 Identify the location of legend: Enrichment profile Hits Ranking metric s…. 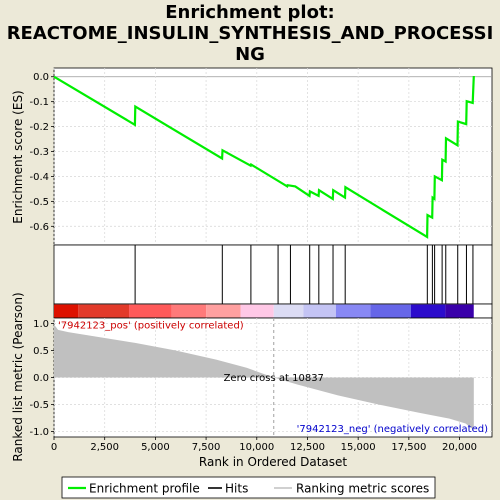
(248, 487).